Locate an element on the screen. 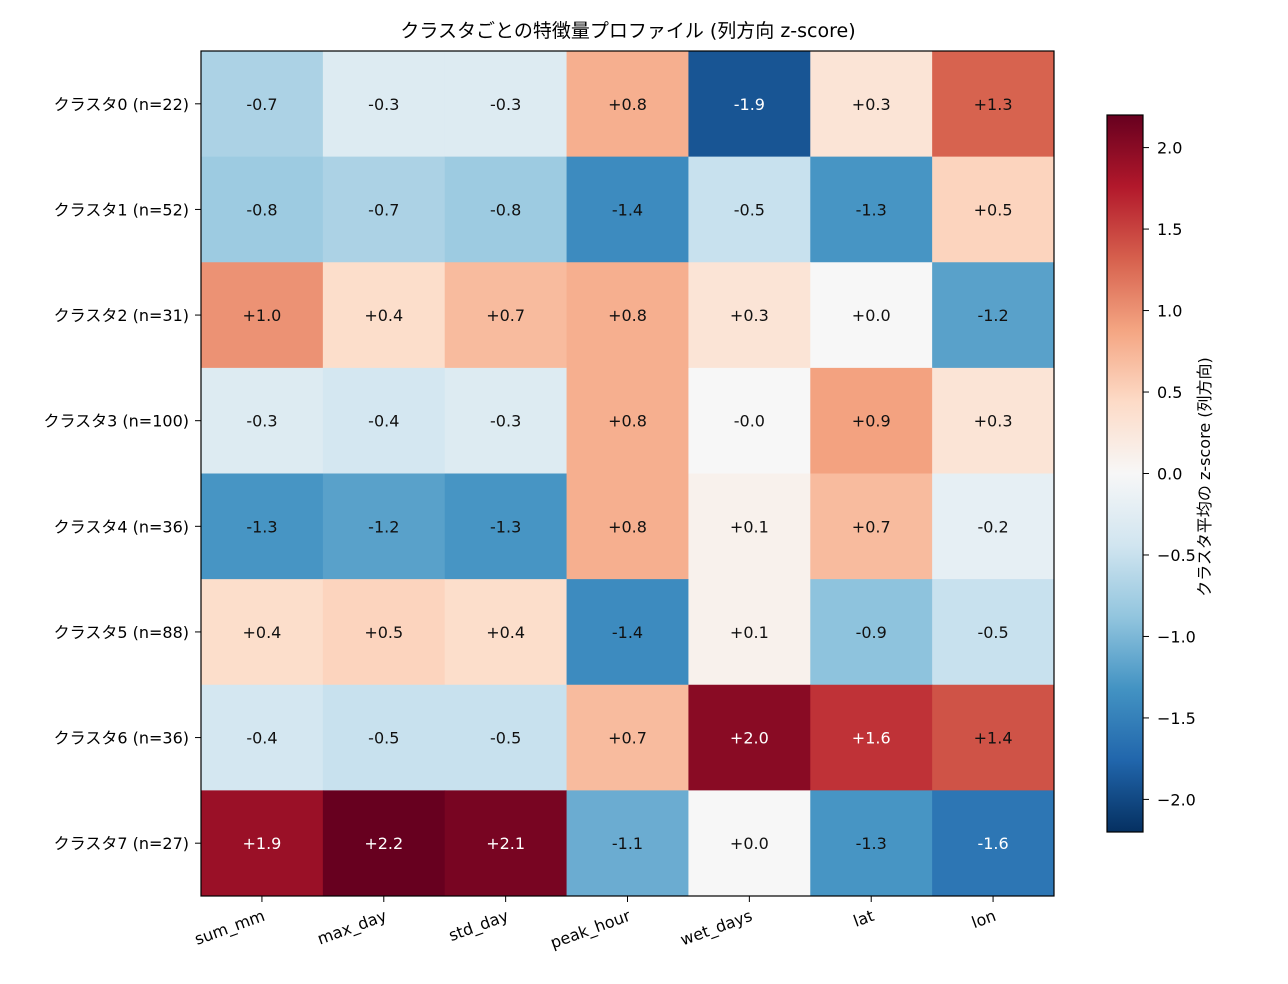 This screenshot has height=984, width=1288. y-tick-label: クラスタ4 (n=36) is located at coordinates (121, 526).